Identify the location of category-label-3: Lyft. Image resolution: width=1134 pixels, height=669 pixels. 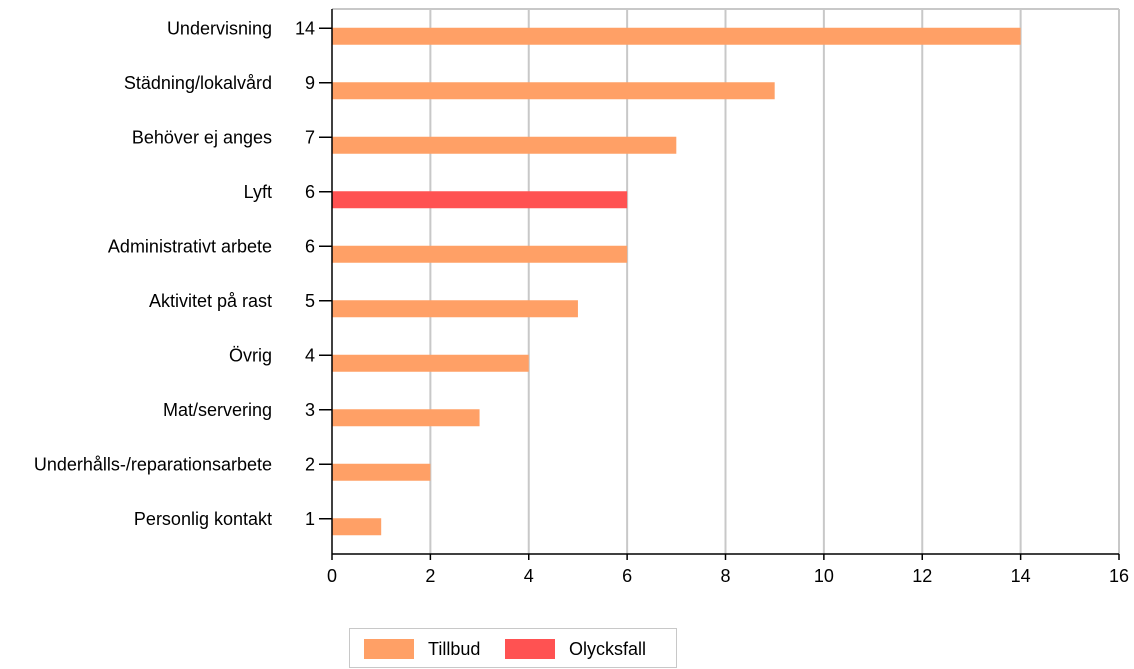
(258, 192).